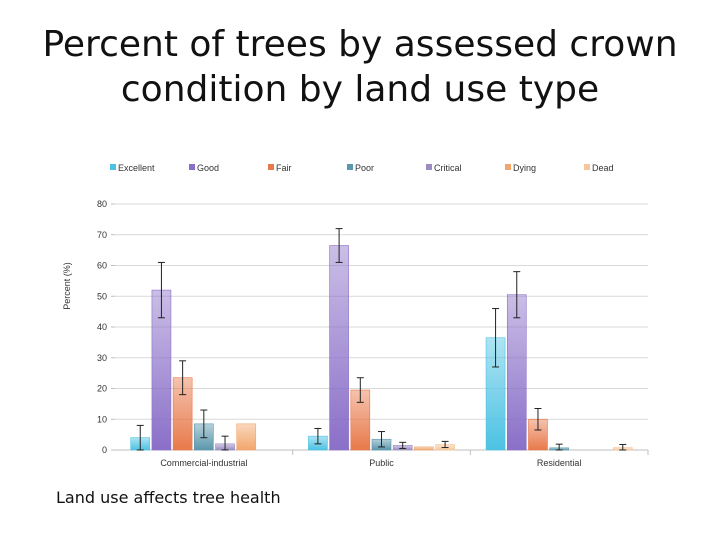  I want to click on error-bar-public-good, so click(339, 245).